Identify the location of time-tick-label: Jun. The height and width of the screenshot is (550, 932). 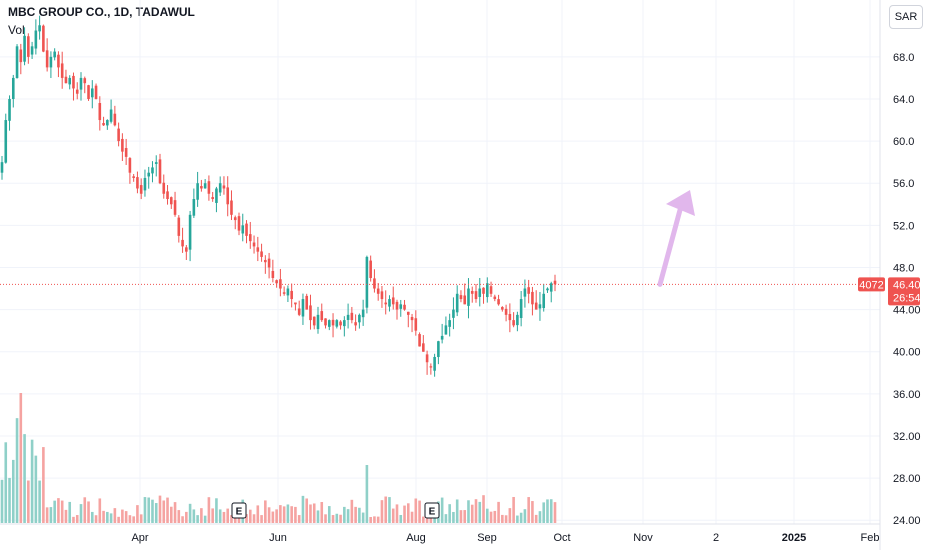
(278, 538).